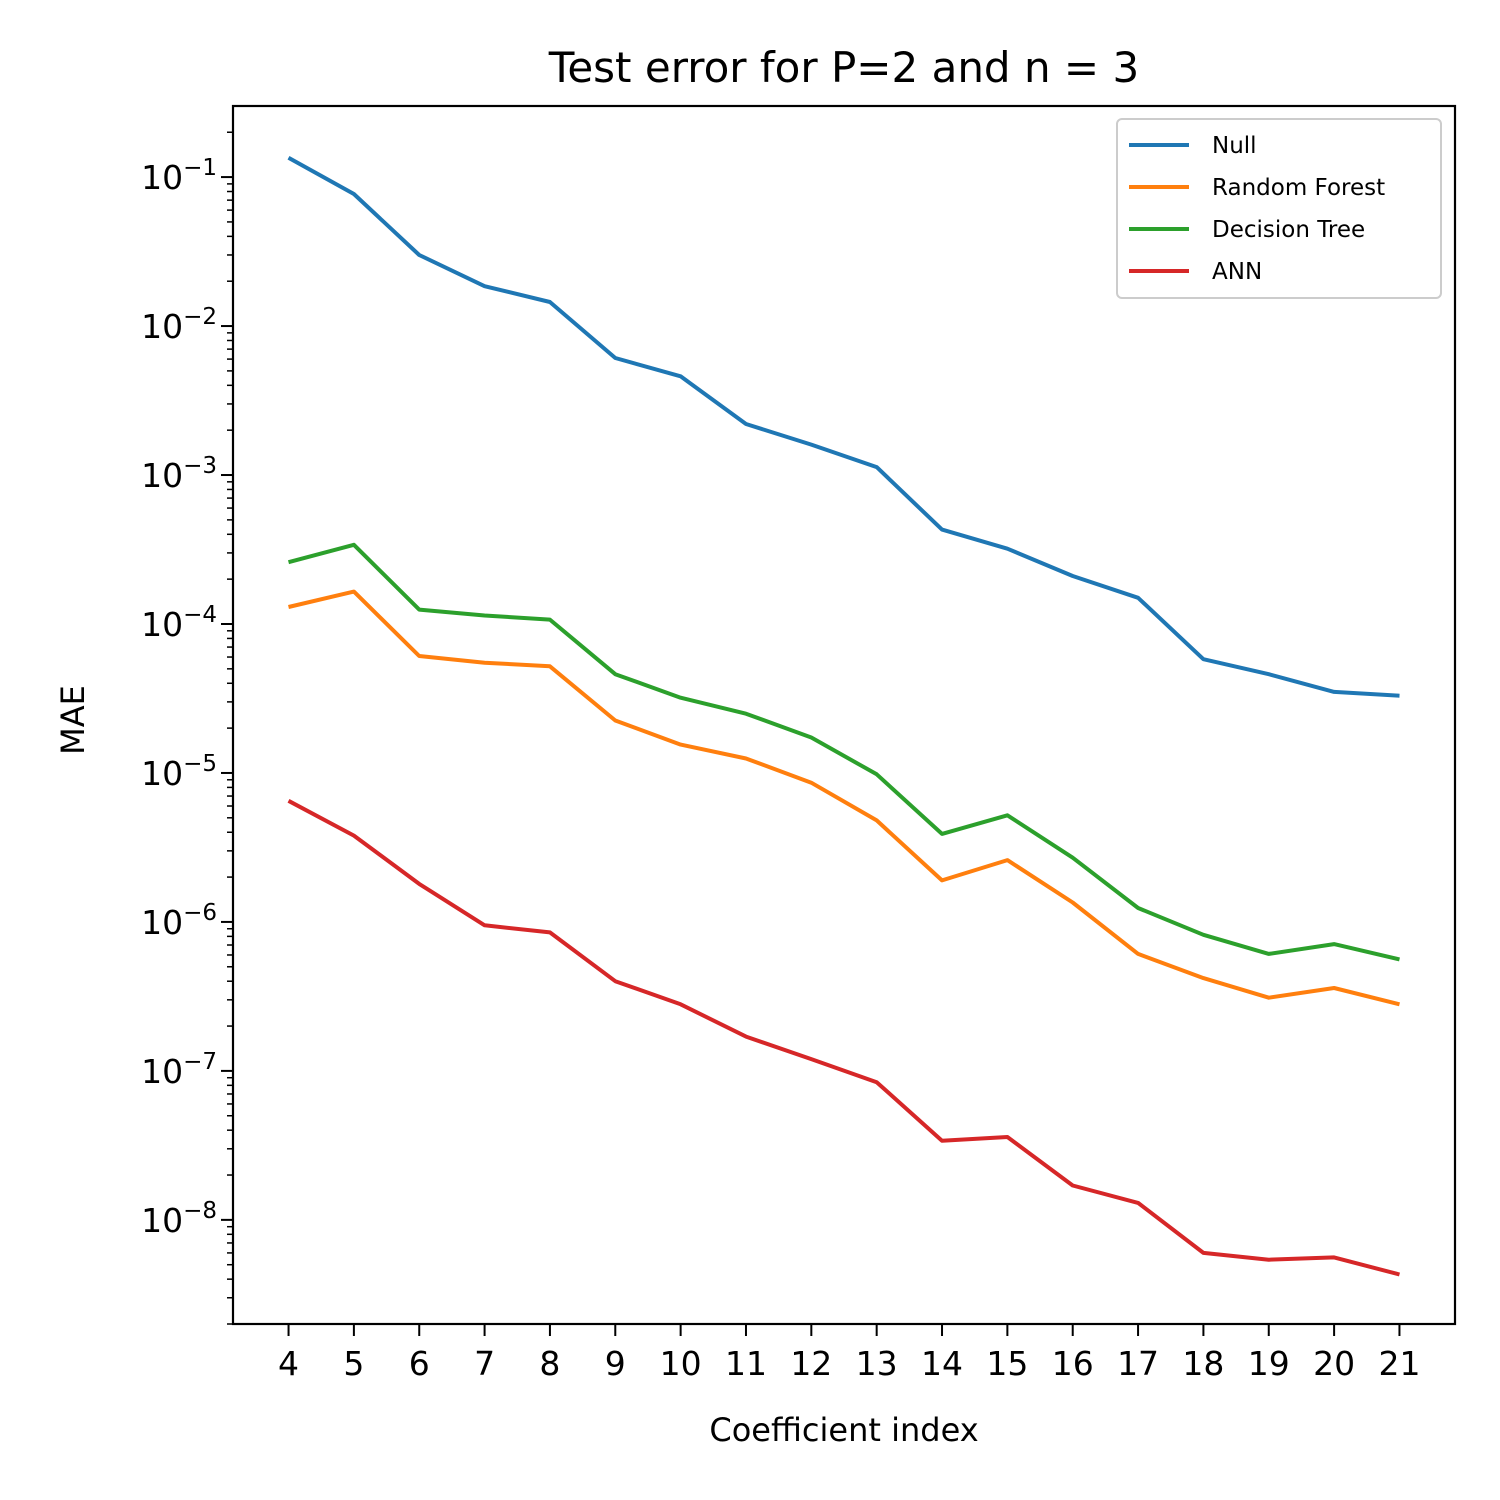 This screenshot has width=1500, height=1500. I want to click on x-tick-label: 7, so click(484, 1363).